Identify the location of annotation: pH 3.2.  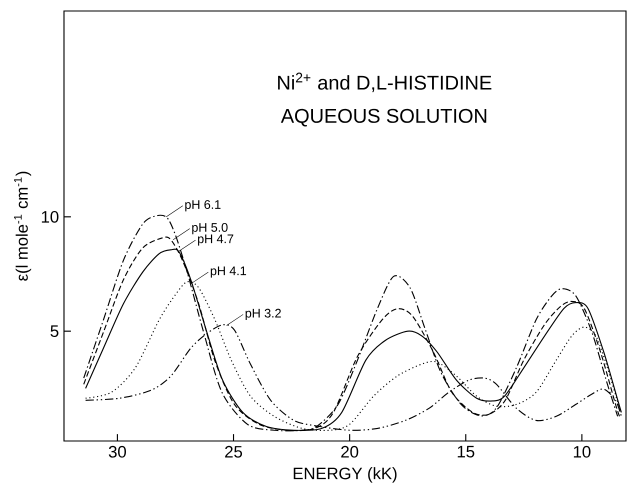
(263, 314).